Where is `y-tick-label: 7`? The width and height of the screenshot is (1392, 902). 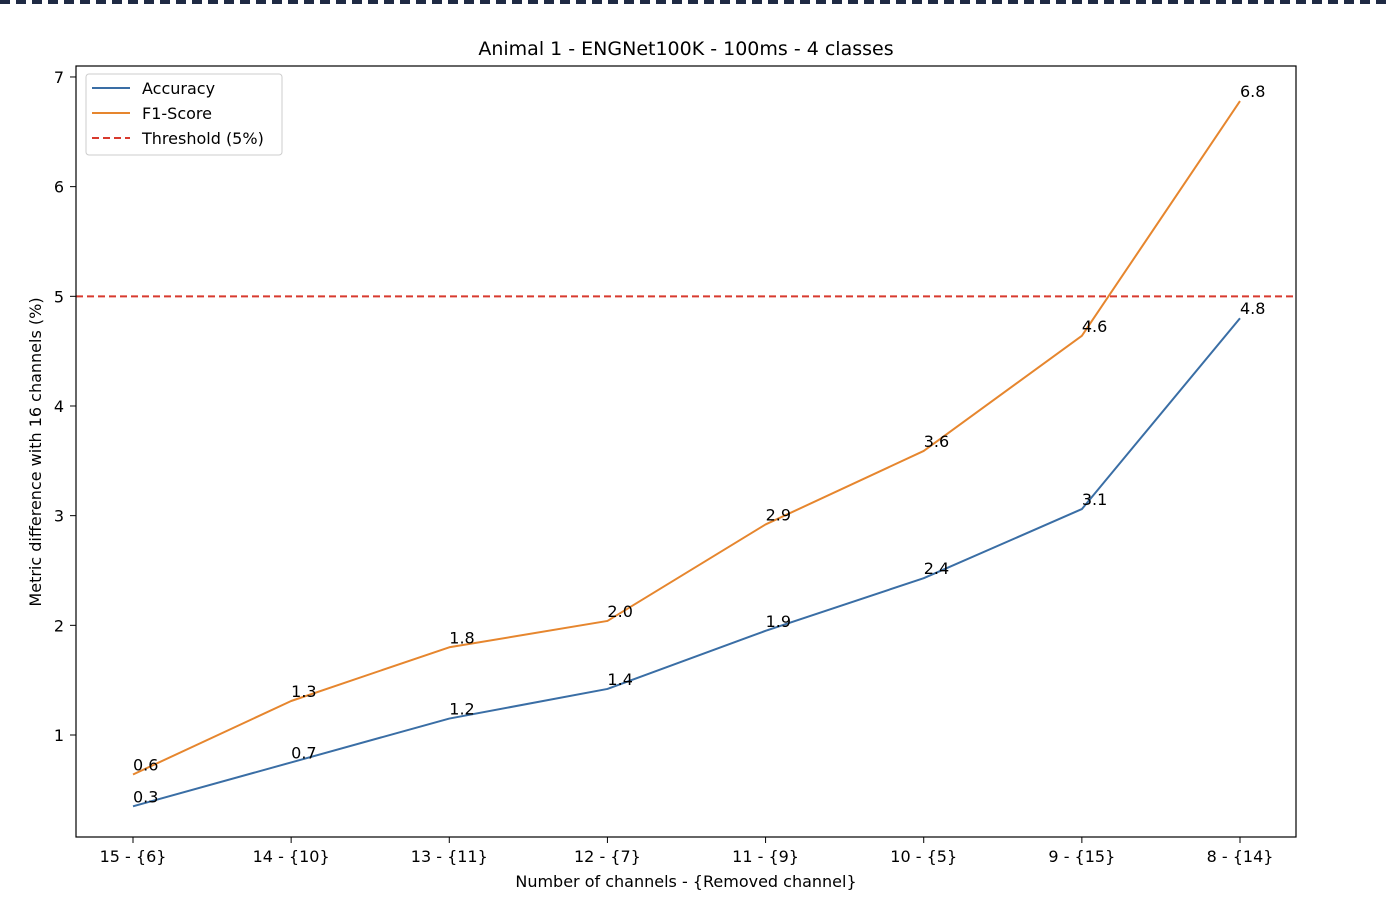 y-tick-label: 7 is located at coordinates (59, 77).